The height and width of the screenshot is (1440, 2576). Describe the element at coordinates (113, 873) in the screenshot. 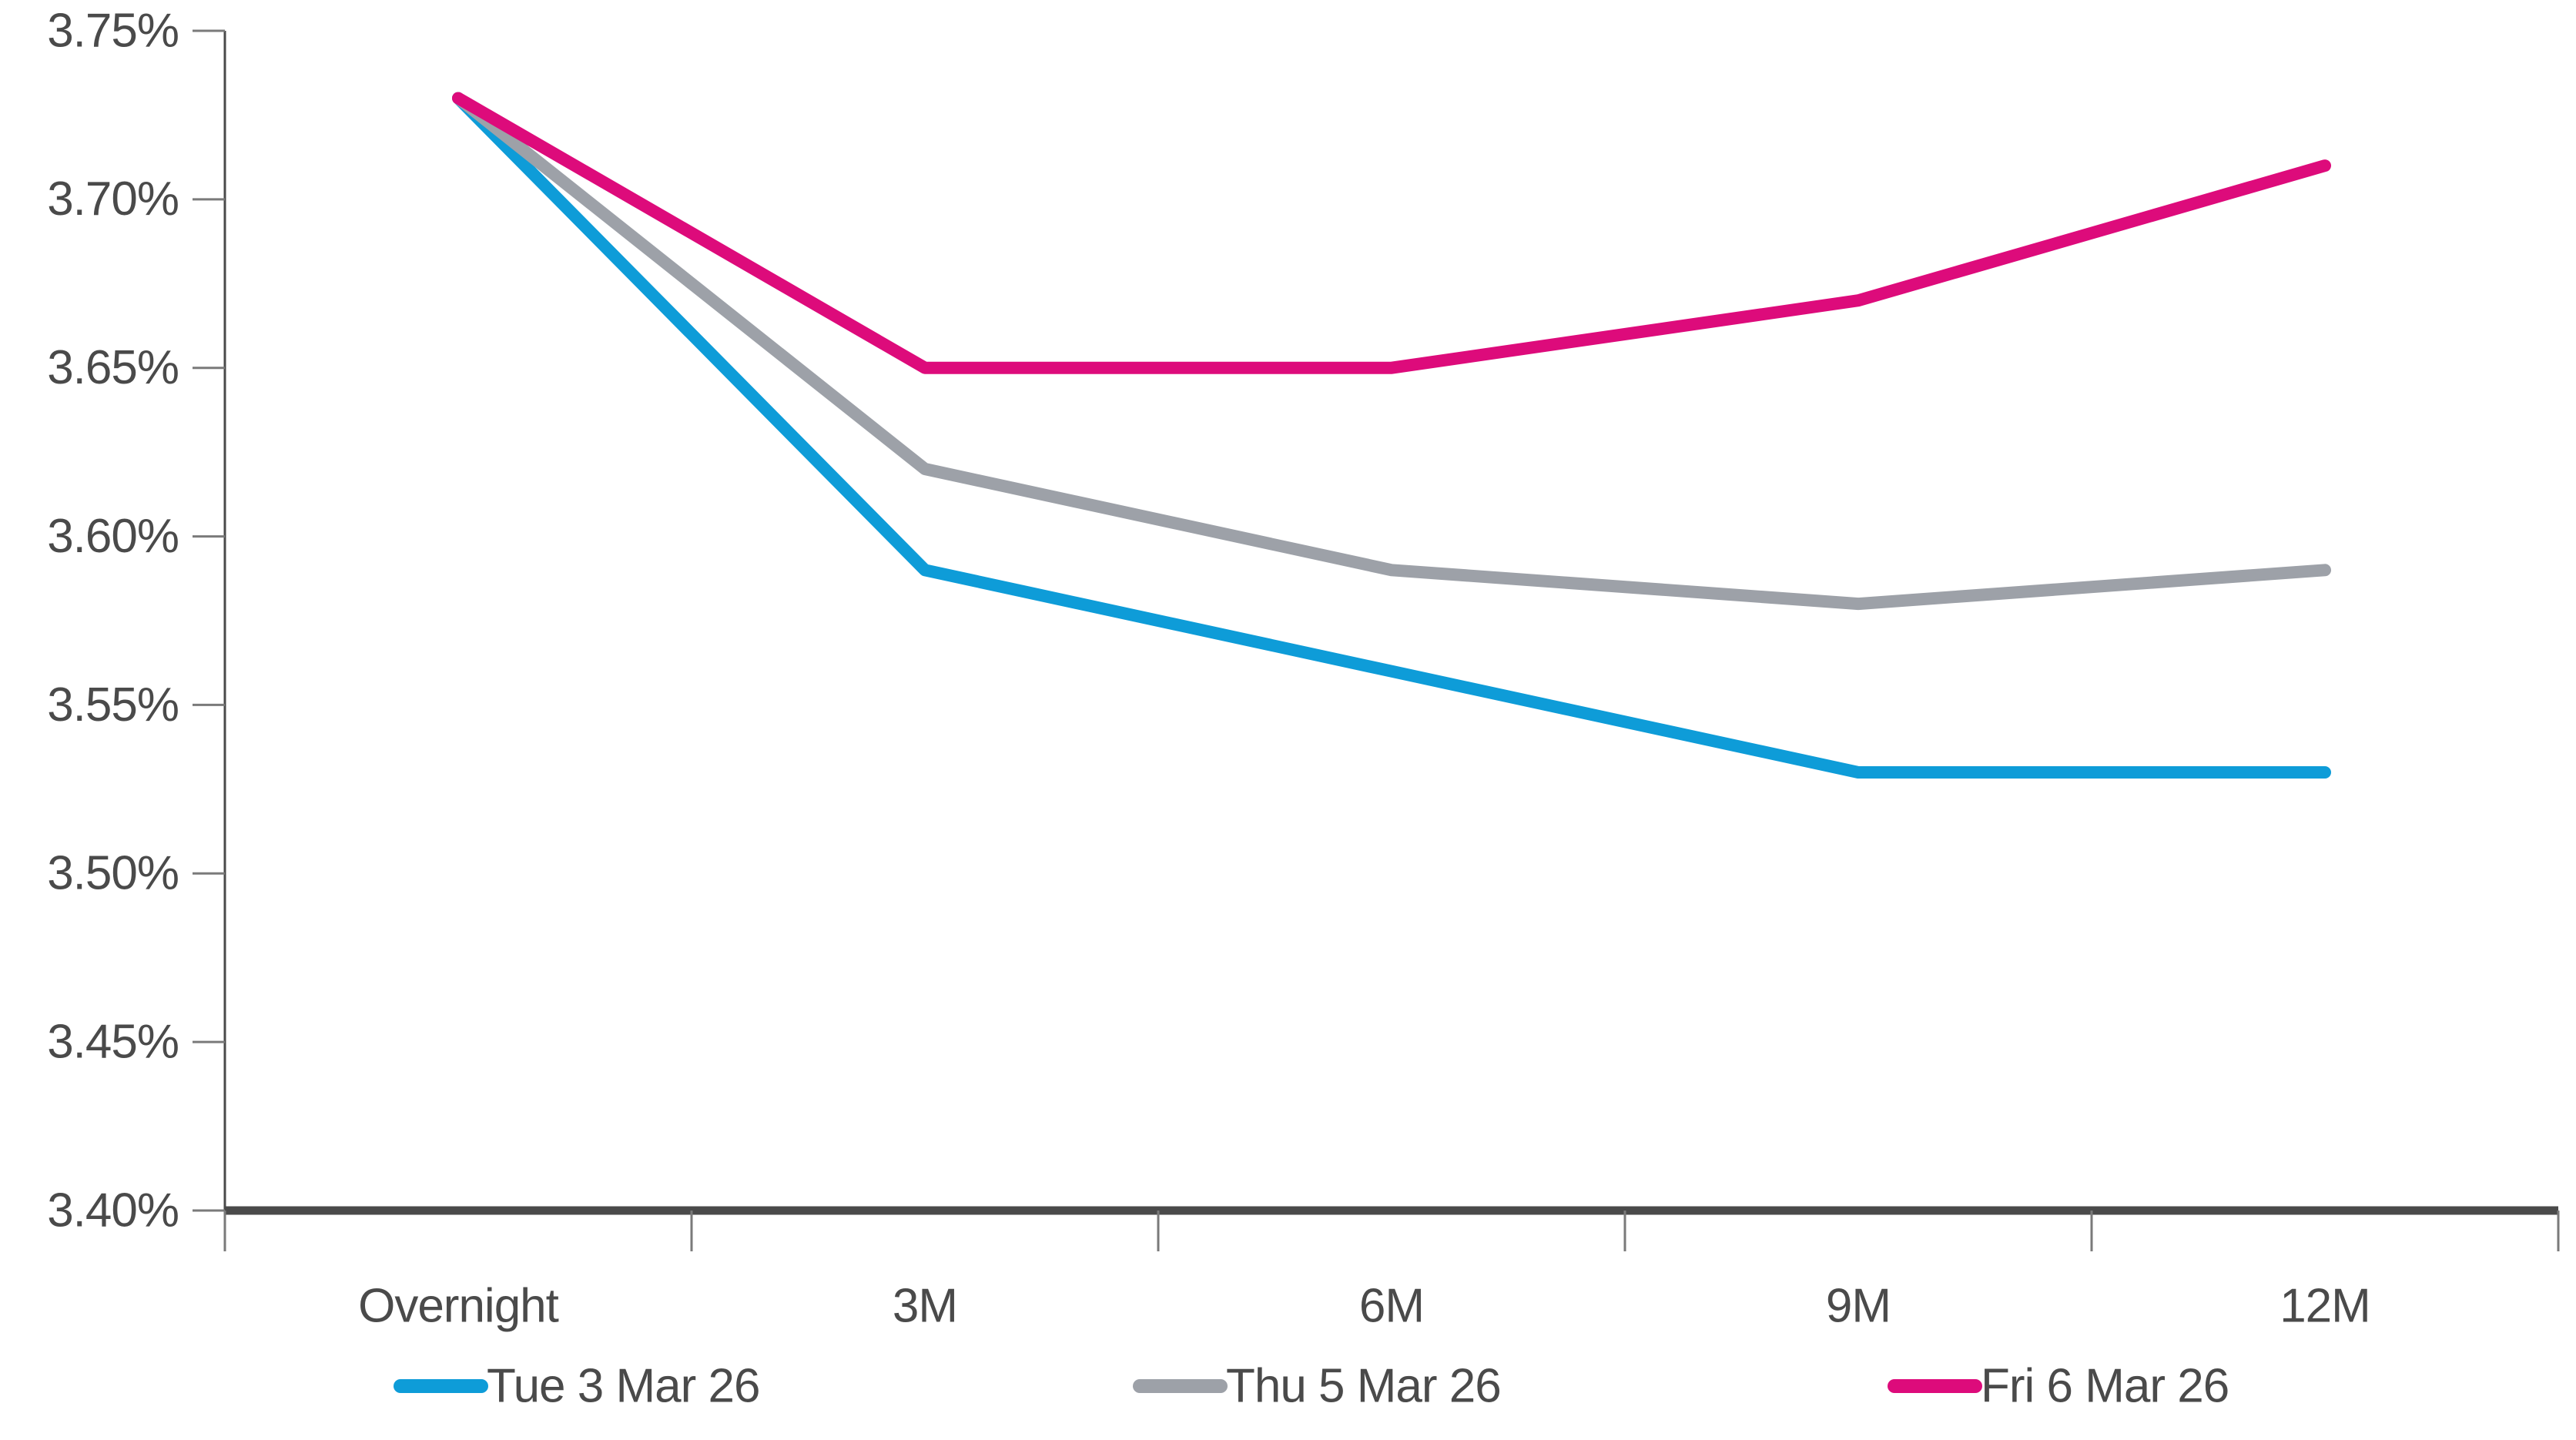

I see `y-tick-label: 3.50%` at that location.